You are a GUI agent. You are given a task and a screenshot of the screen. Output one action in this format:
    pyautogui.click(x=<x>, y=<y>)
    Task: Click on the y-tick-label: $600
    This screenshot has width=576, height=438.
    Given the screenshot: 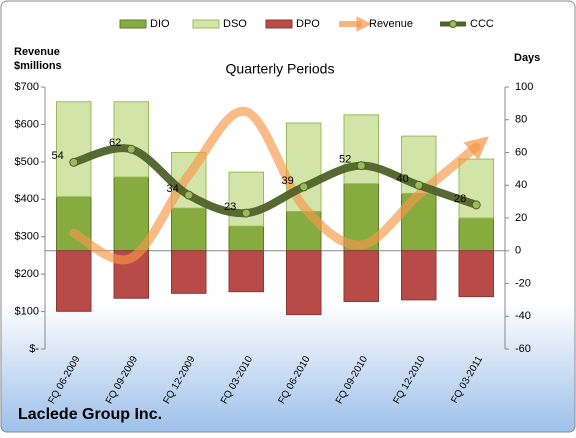 What is the action you would take?
    pyautogui.click(x=27, y=124)
    